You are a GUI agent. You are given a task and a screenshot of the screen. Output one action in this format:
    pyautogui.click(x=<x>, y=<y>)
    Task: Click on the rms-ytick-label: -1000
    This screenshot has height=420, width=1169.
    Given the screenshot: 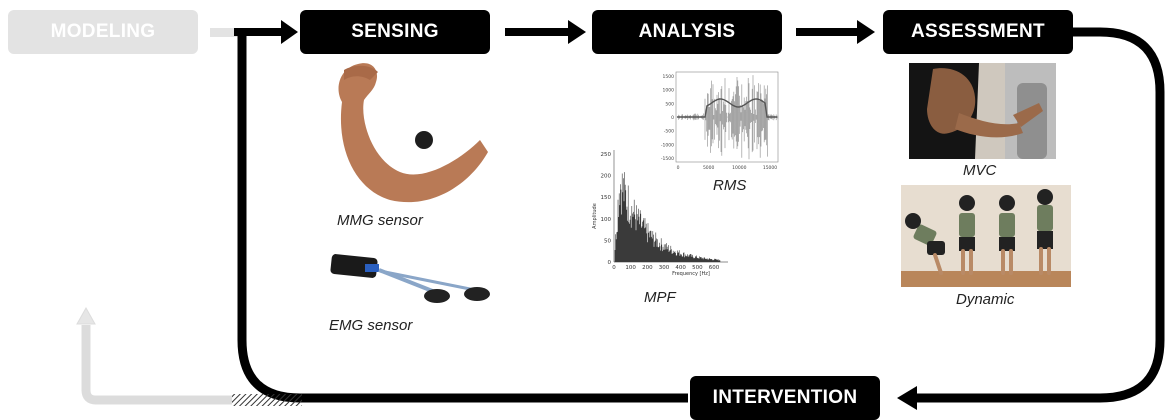 What is the action you would take?
    pyautogui.click(x=667, y=145)
    